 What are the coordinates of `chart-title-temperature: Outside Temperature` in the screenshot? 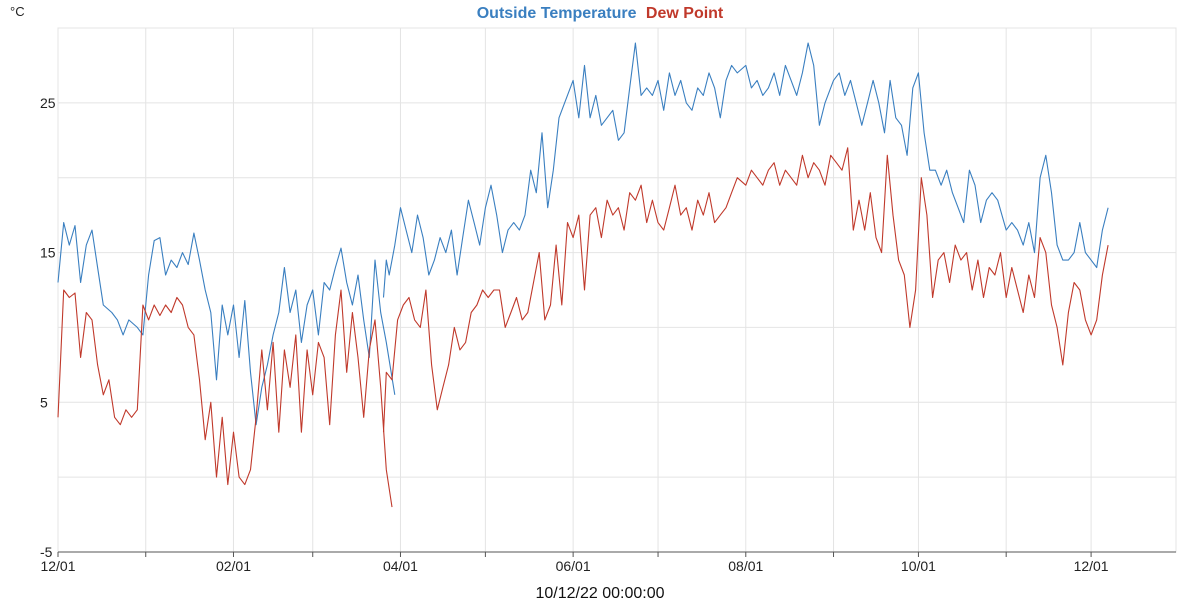 It's located at (557, 13).